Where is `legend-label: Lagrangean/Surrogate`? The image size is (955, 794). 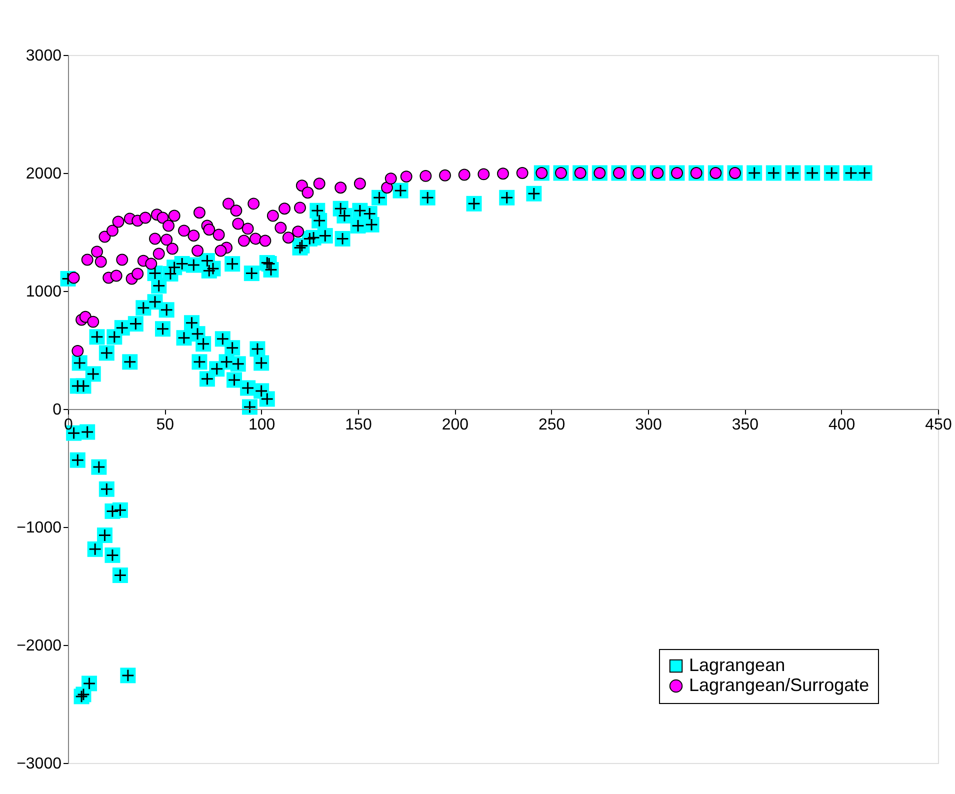 legend-label: Lagrangean/Surrogate is located at coordinates (779, 685).